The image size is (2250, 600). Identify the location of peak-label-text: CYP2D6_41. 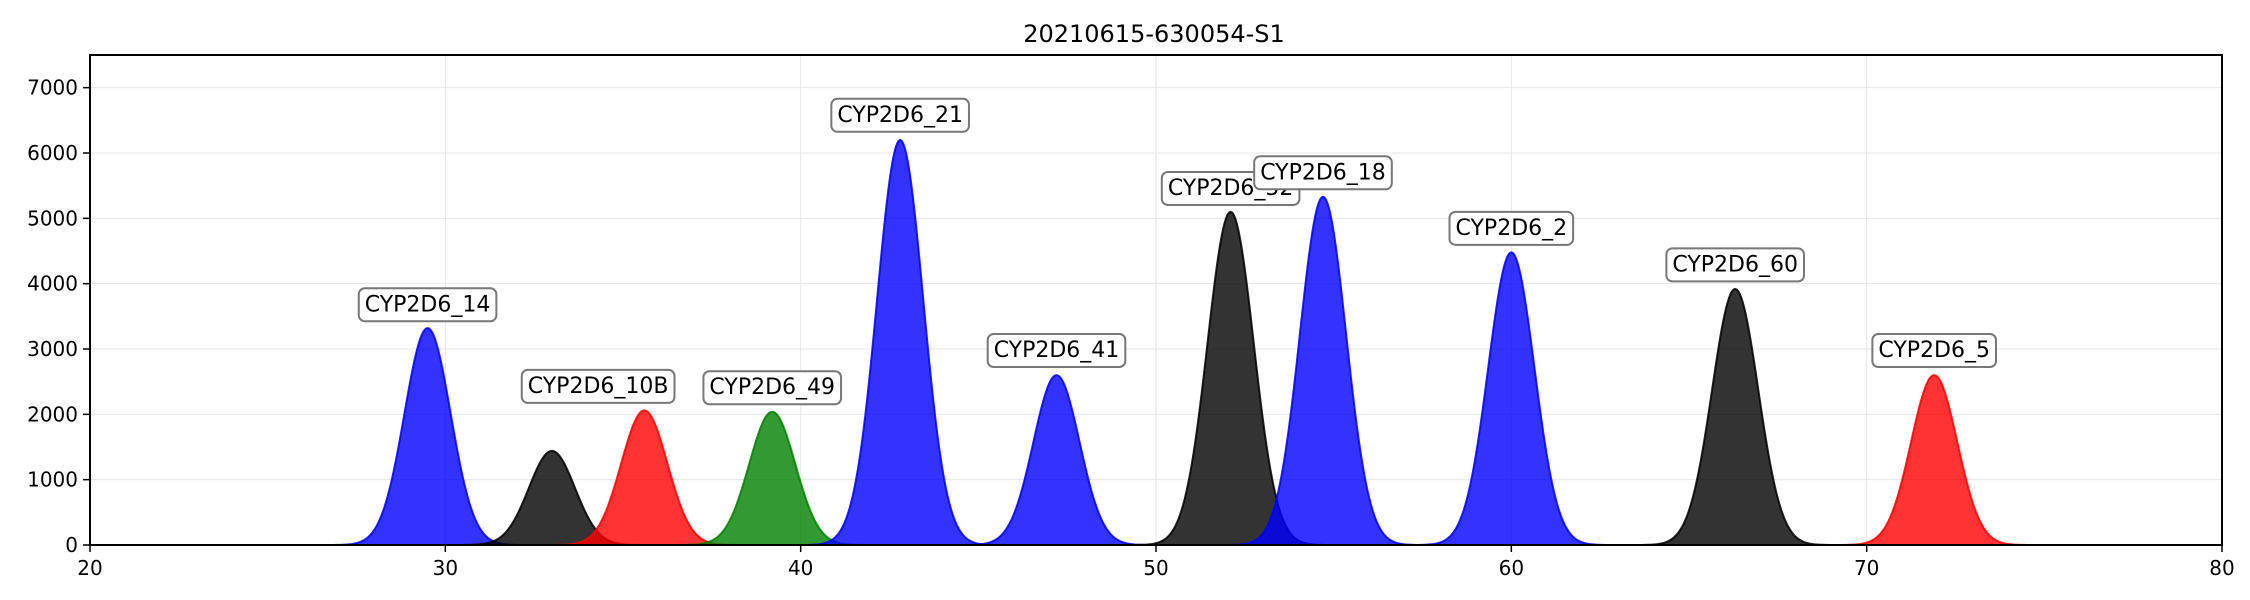
(1057, 350).